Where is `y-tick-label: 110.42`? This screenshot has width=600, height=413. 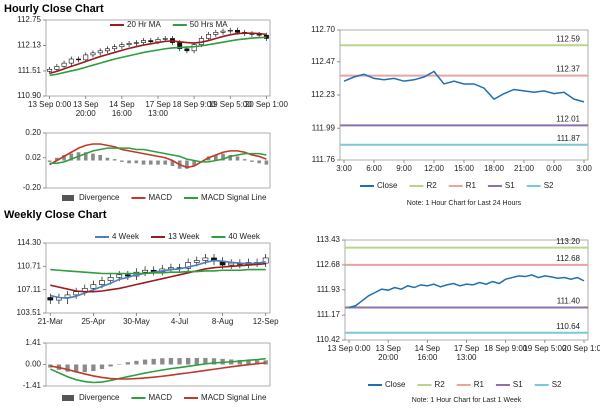 y-tick-label: 110.42 is located at coordinates (328, 339).